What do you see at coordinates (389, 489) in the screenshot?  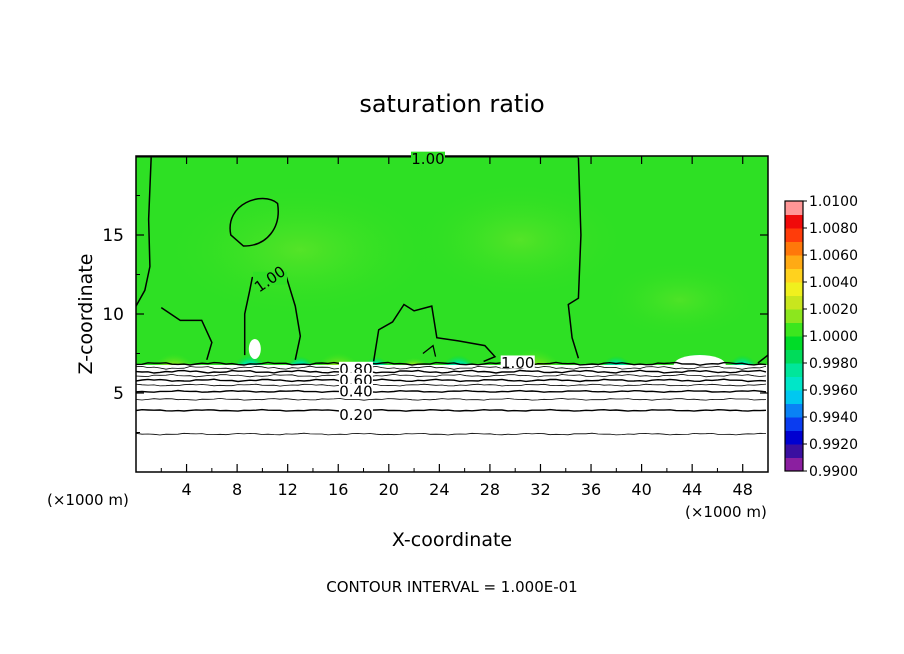 I see `x-tick-label: 20` at bounding box center [389, 489].